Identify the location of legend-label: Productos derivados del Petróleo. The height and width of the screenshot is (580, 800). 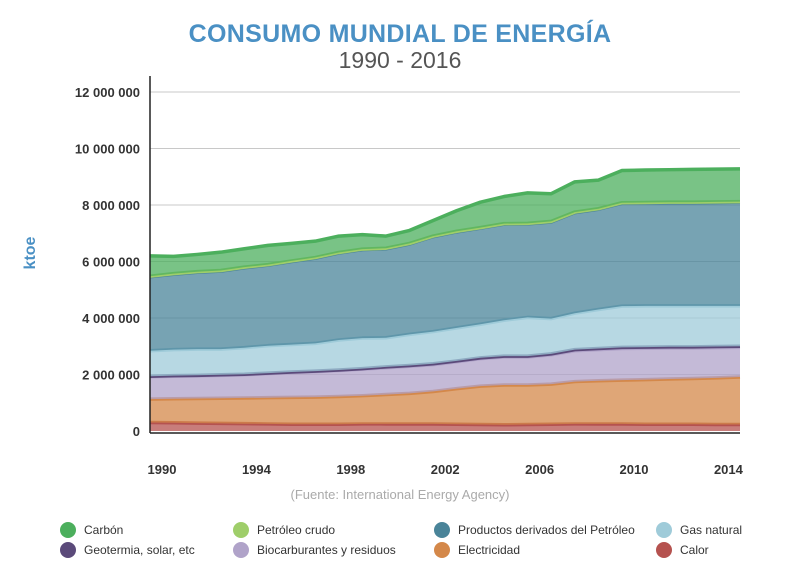
(546, 530).